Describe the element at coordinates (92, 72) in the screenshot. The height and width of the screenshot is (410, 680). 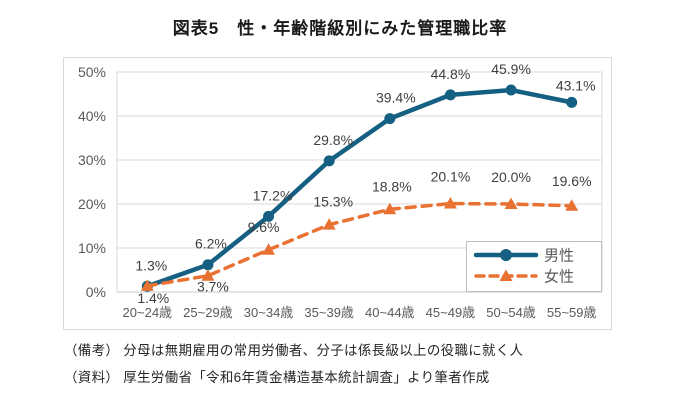
I see `y-tick-label: 50%` at that location.